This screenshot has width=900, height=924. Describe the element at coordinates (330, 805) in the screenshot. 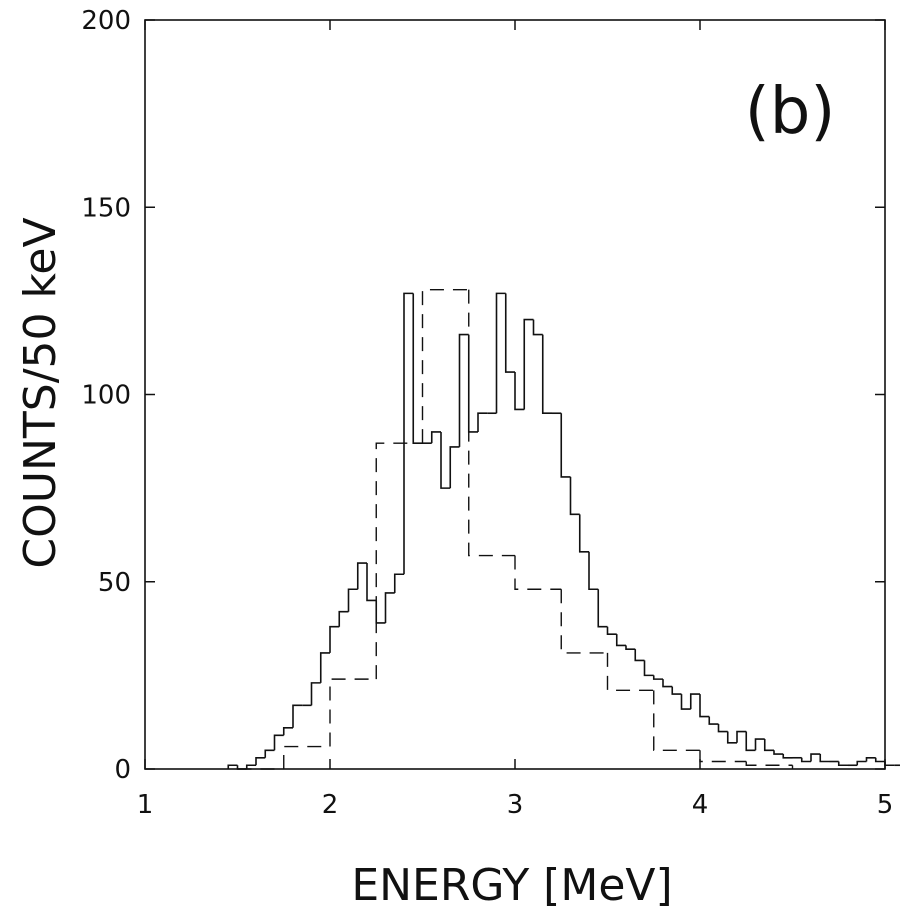

I see `x-tick-label: 2` at that location.